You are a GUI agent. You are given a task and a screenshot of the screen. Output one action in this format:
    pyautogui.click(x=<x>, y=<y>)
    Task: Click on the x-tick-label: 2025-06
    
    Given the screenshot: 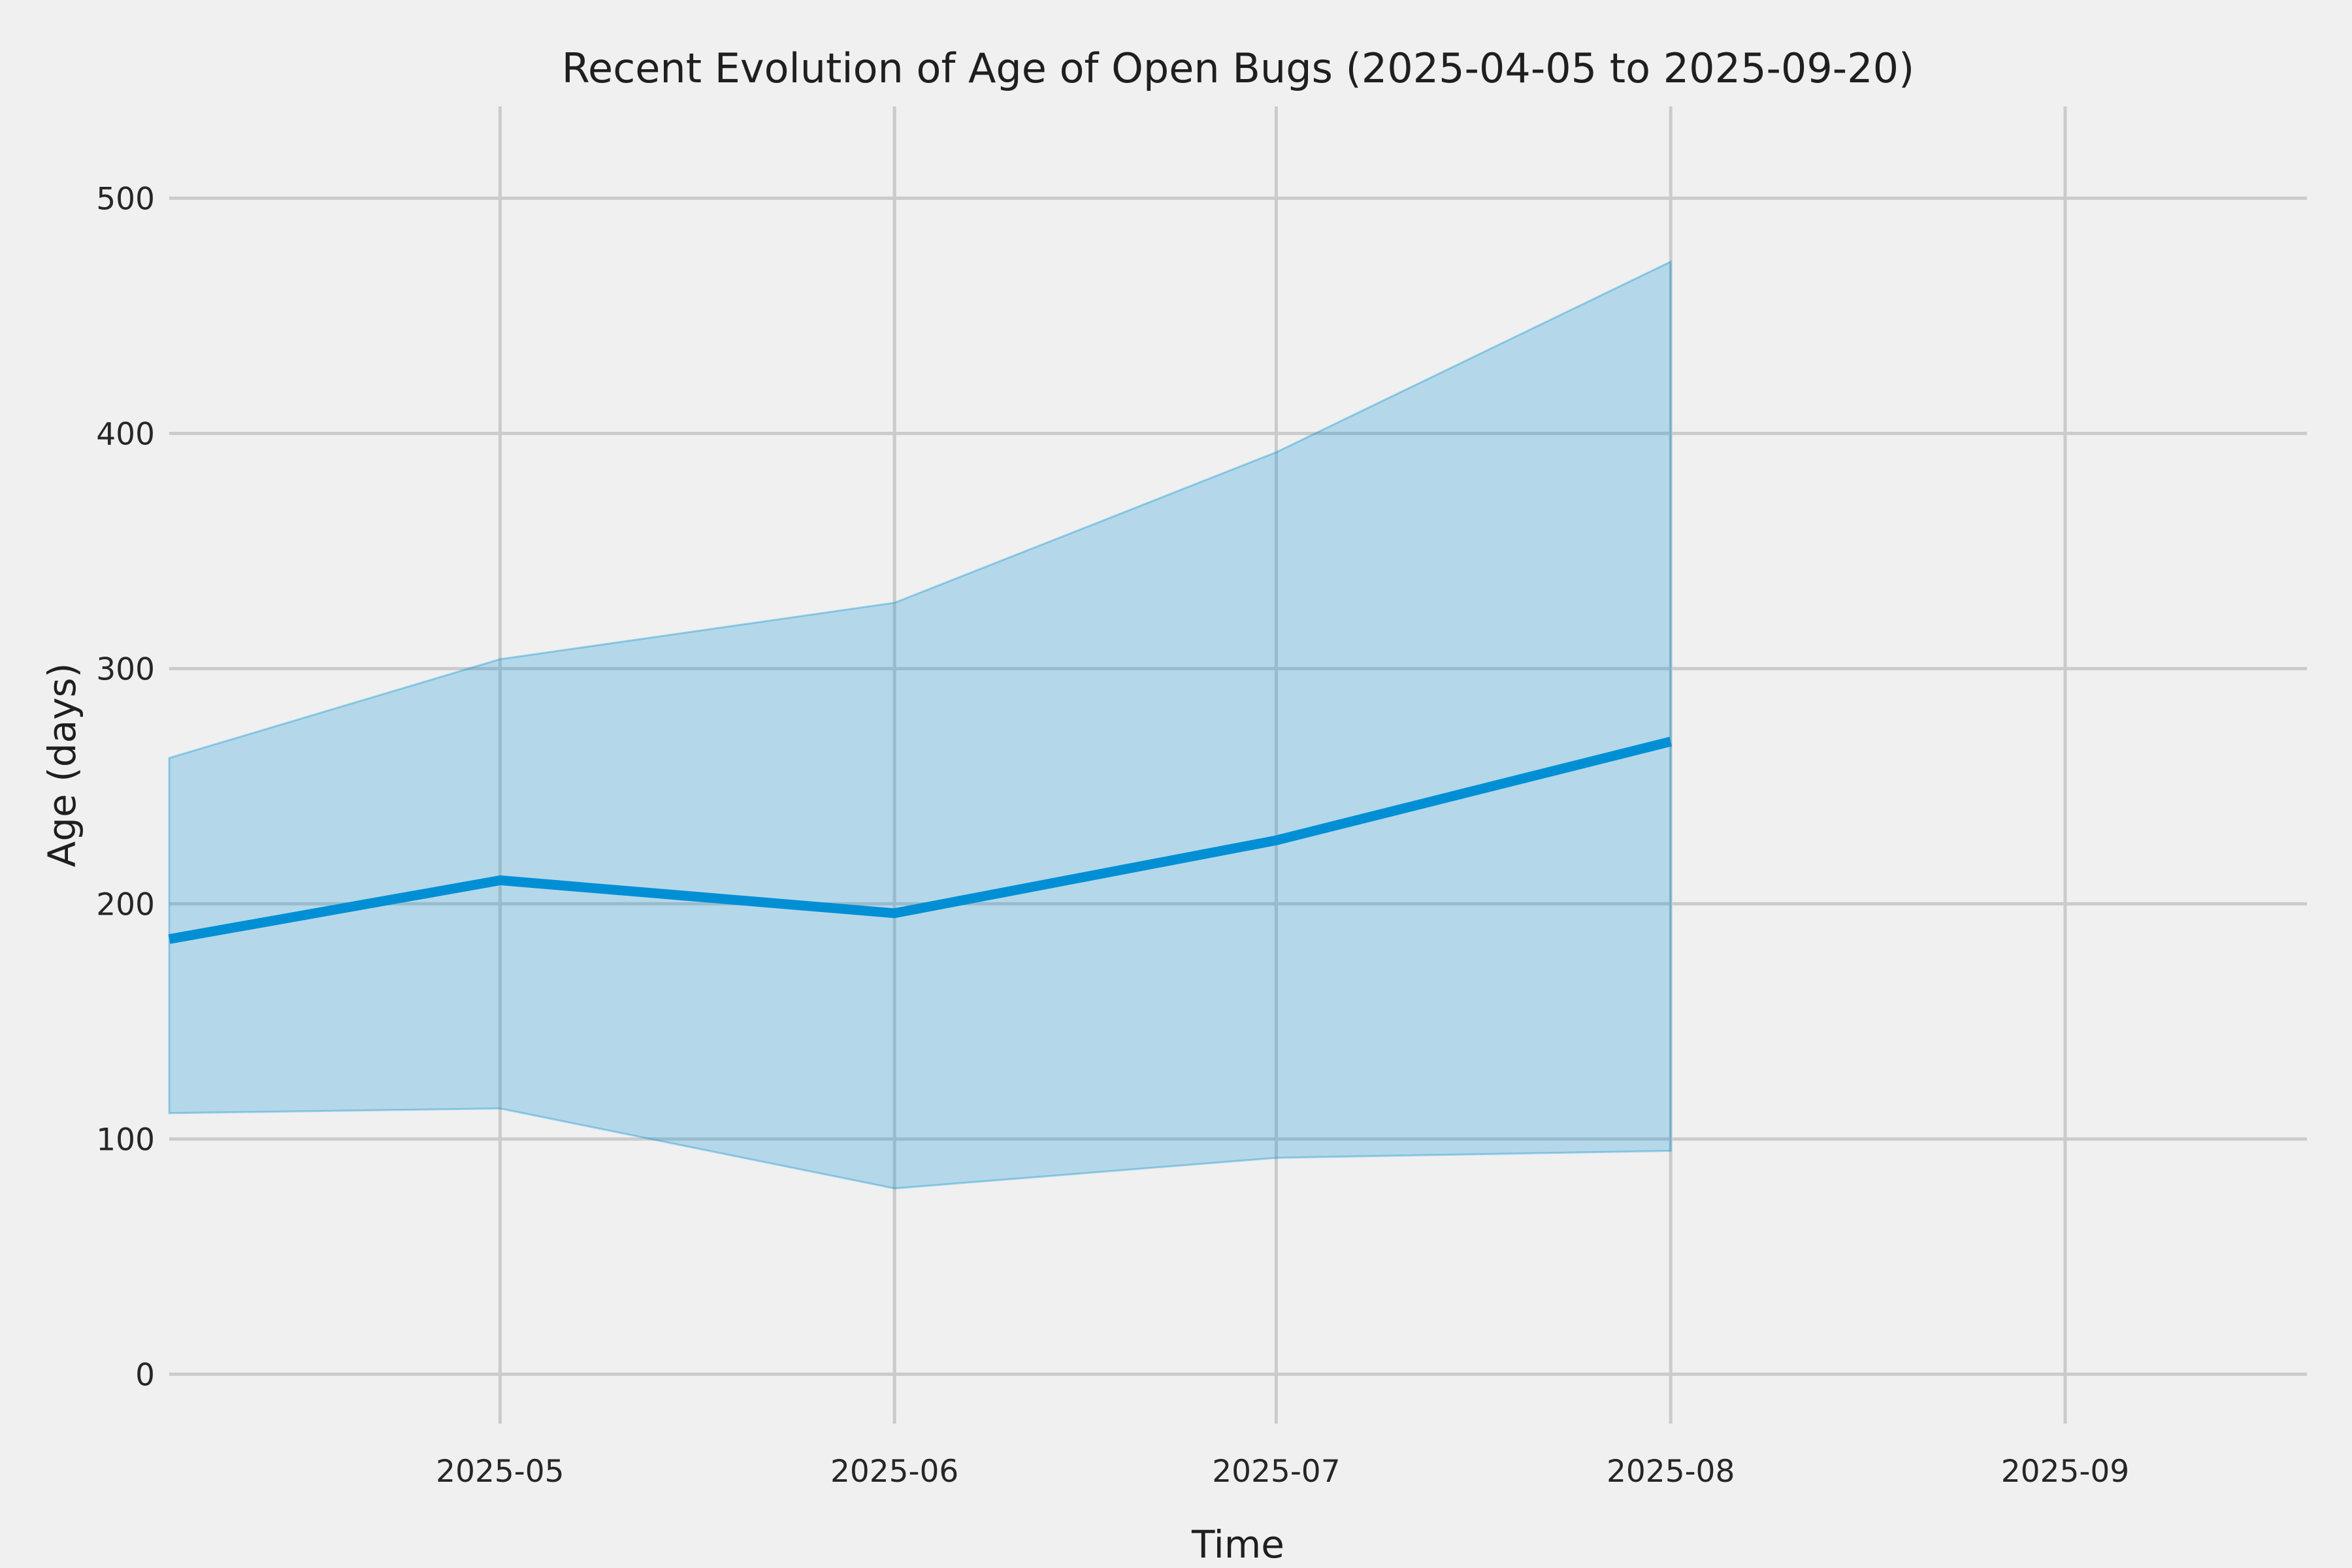 What is the action you would take?
    pyautogui.click(x=894, y=1472)
    